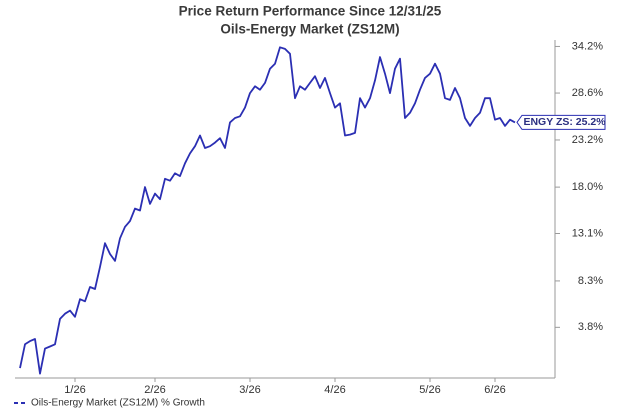 The image size is (620, 413). What do you see at coordinates (587, 93) in the screenshot?
I see `y-tick-label: 28.6%` at bounding box center [587, 93].